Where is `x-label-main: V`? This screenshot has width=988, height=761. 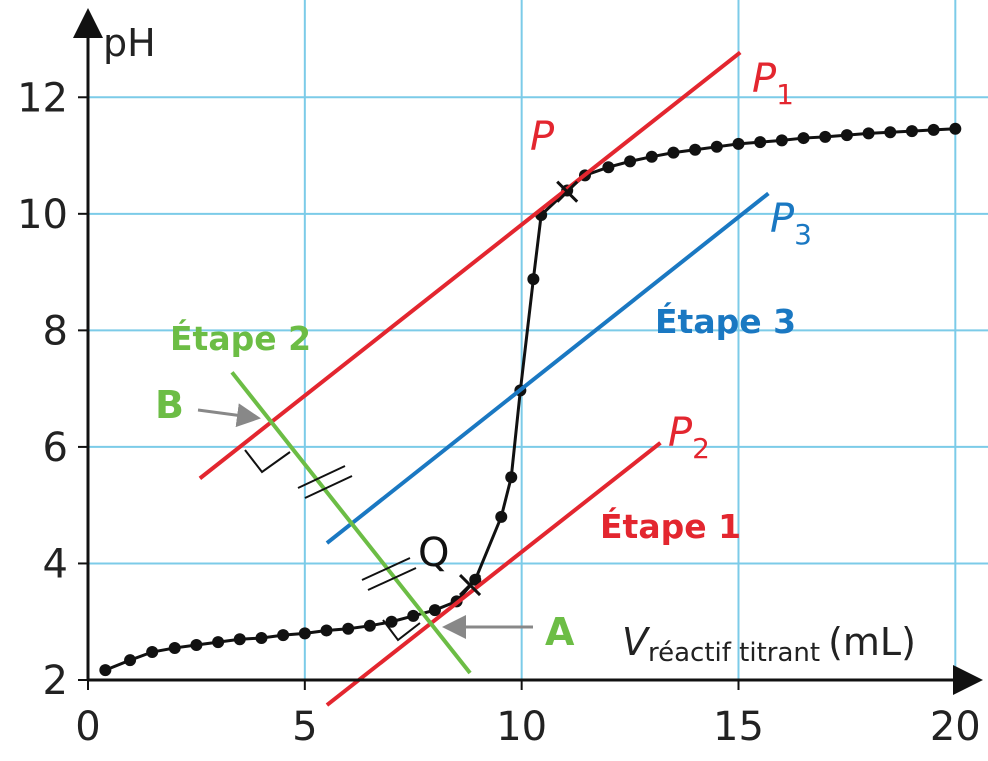
x-label-main: V is located at coordinates (636, 642).